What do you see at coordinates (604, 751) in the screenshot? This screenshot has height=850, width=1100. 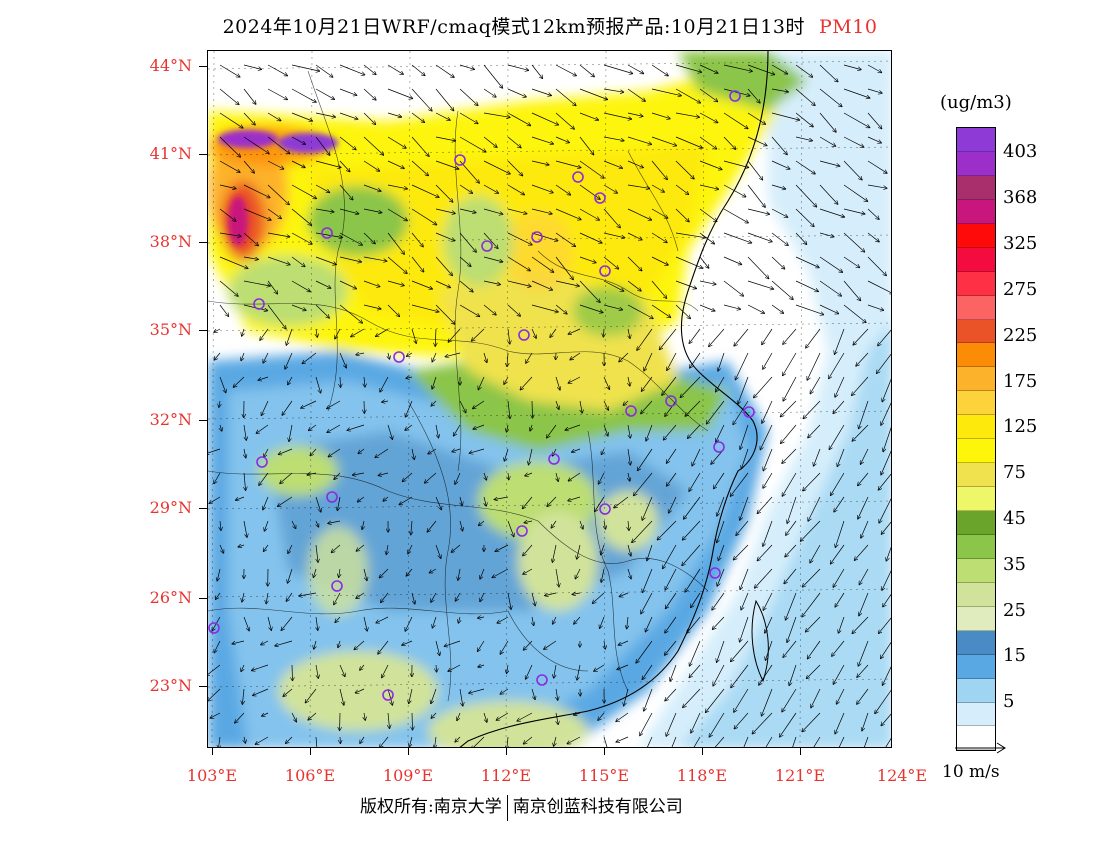 I see `lon-tick` at bounding box center [604, 751].